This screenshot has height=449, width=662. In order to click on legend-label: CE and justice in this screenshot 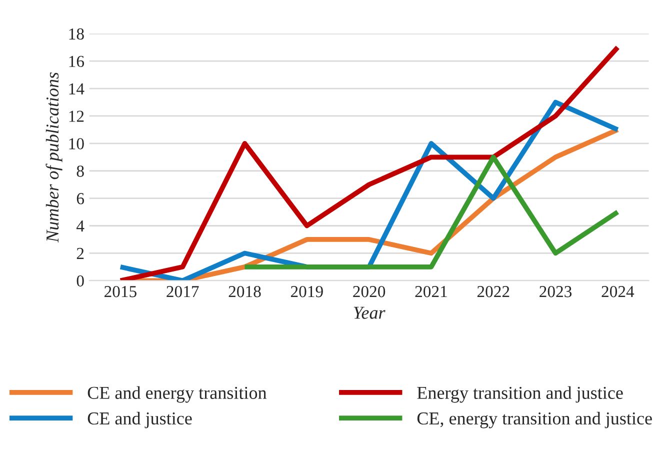, I will do `click(140, 420)`.